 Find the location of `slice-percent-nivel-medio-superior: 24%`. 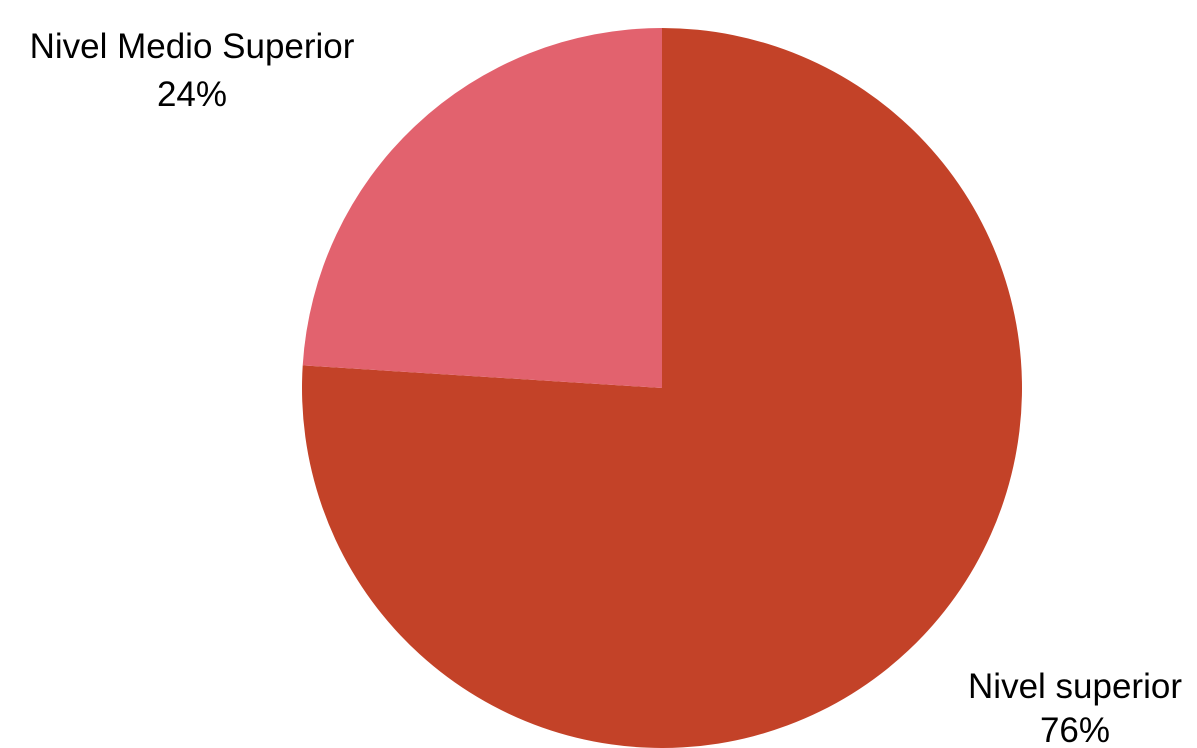

slice-percent-nivel-medio-superior: 24% is located at coordinates (192, 94).